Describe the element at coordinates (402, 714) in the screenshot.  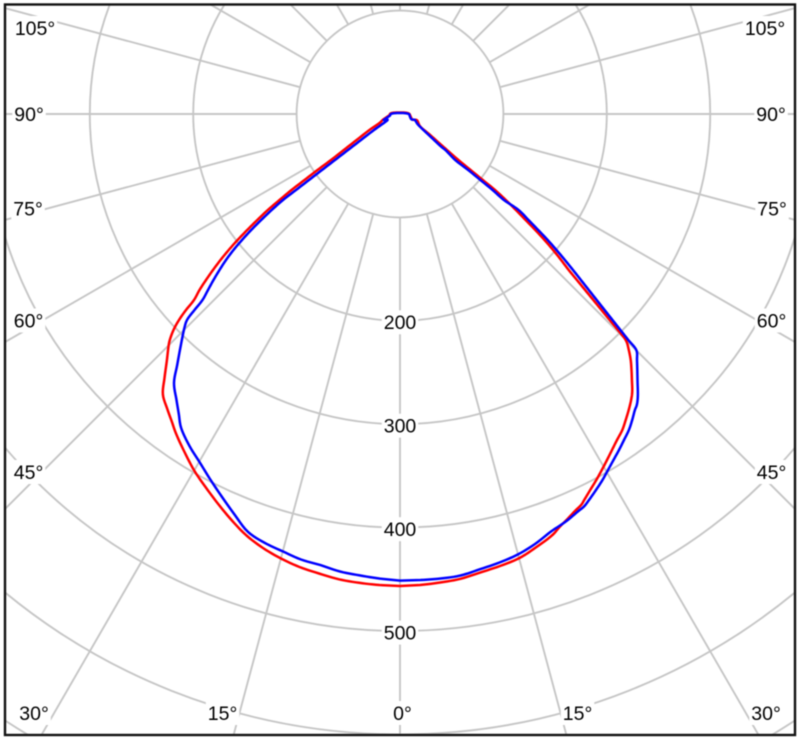
I see `svg-text: 0°` at that location.